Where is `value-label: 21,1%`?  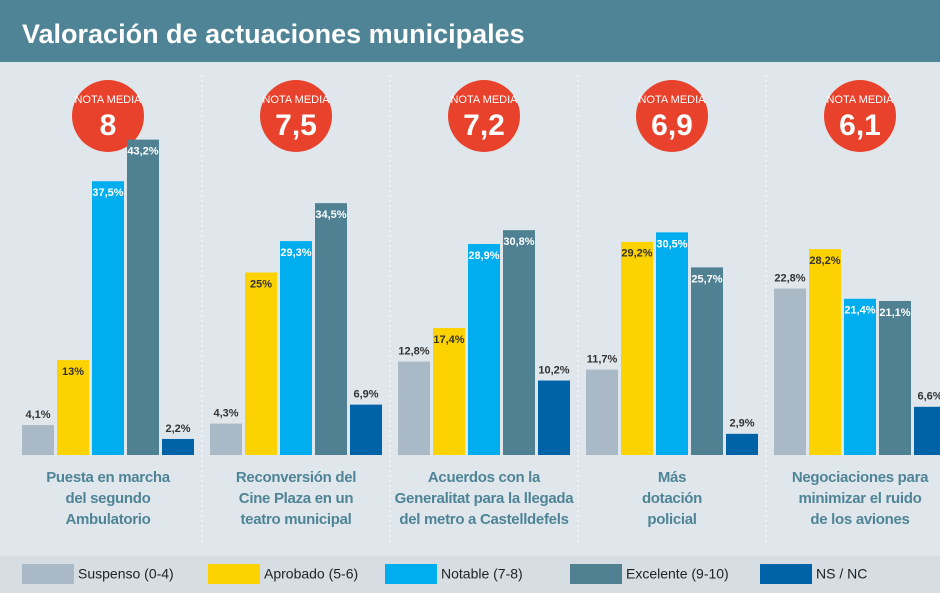 value-label: 21,1% is located at coordinates (894, 313).